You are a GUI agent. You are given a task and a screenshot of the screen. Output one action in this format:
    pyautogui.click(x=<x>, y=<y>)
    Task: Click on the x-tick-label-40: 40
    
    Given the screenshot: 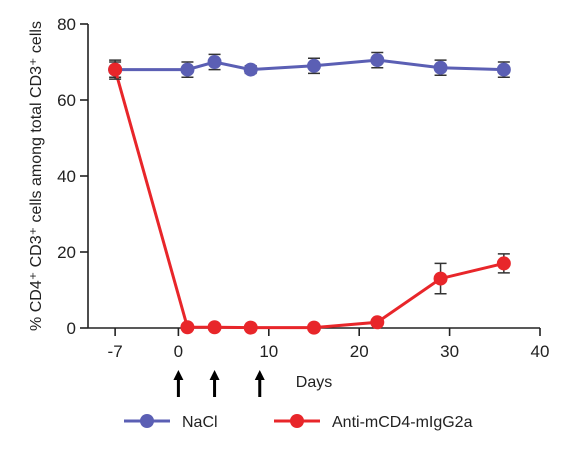 What is the action you would take?
    pyautogui.click(x=540, y=351)
    